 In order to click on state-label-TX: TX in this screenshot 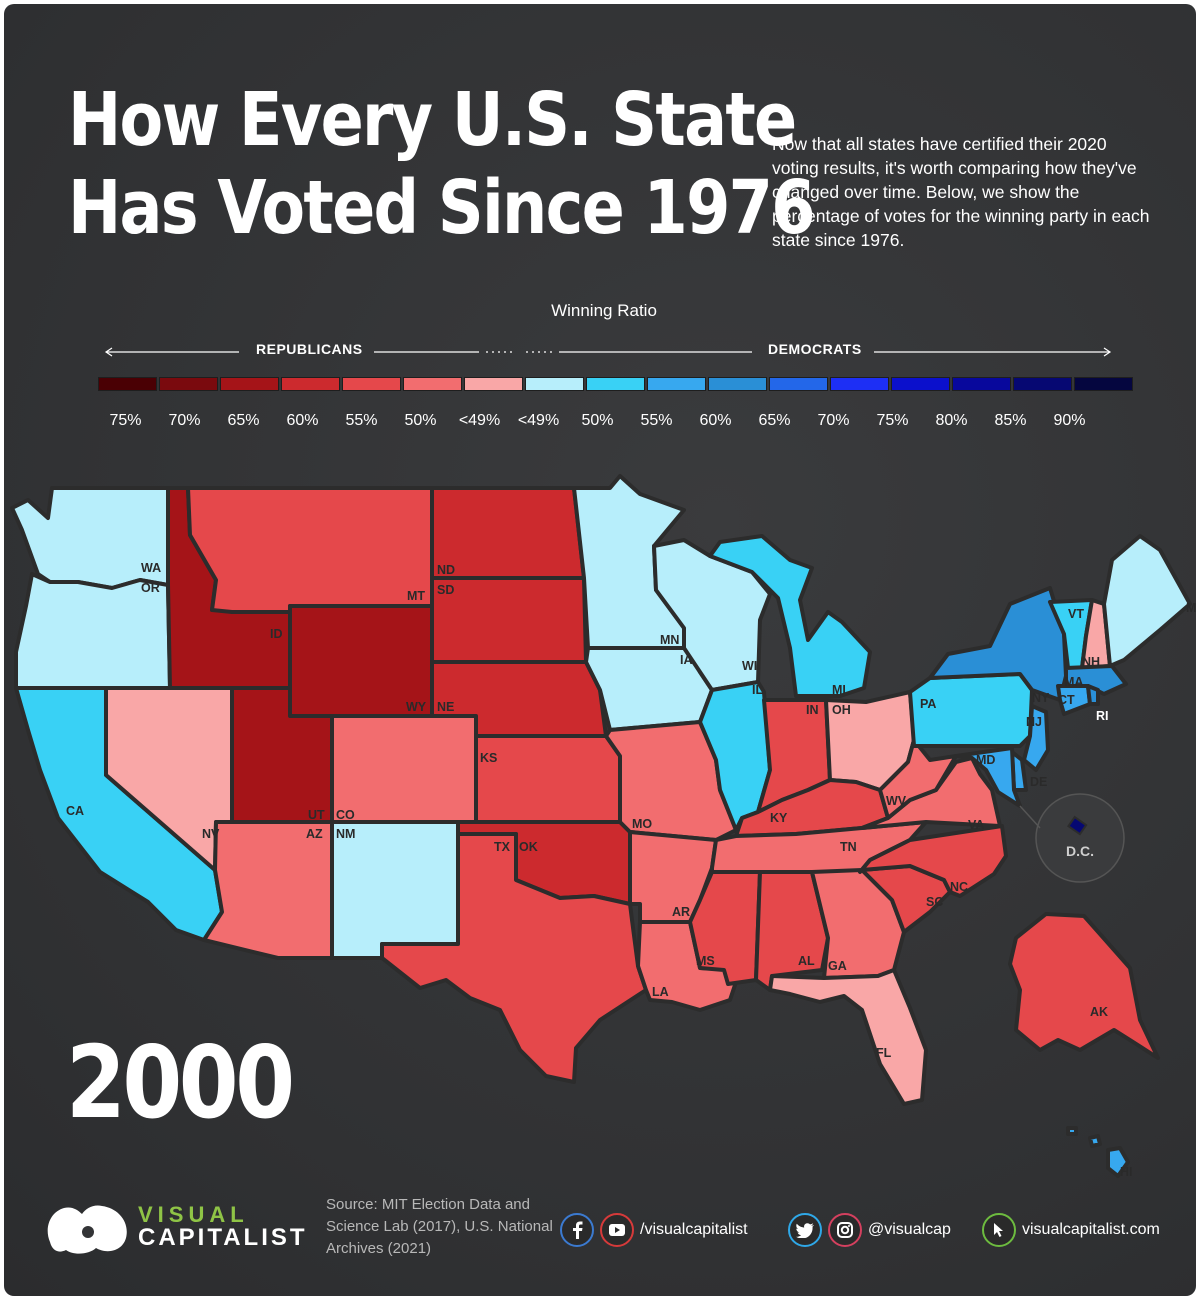, I will do `click(502, 847)`.